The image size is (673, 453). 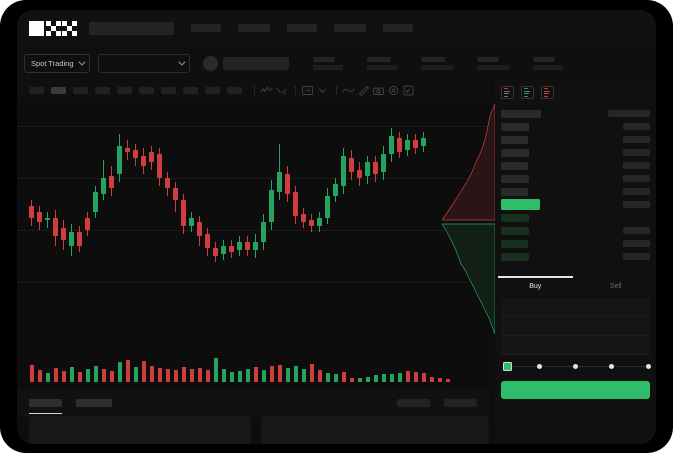 I want to click on buy-sell-tabs: Buy Sell, so click(x=575, y=286).